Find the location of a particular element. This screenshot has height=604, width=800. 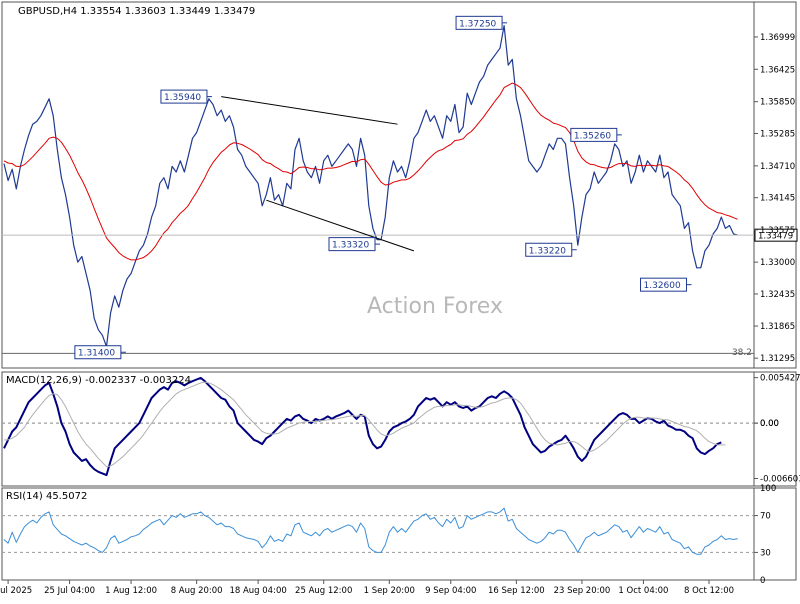

y-tick-label: 1.34145 is located at coordinates (777, 199).